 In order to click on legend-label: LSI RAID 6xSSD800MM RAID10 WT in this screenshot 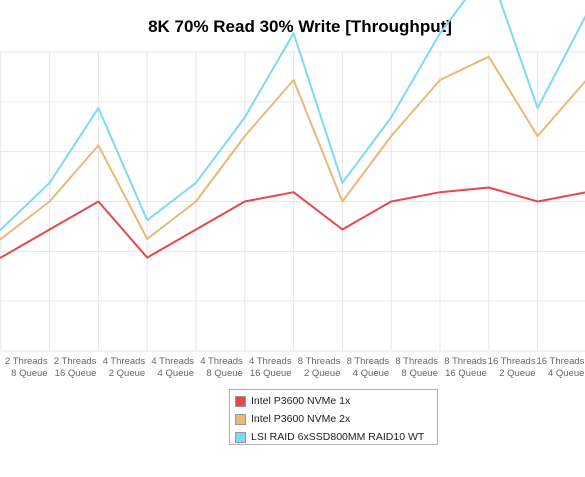, I will do `click(338, 437)`.